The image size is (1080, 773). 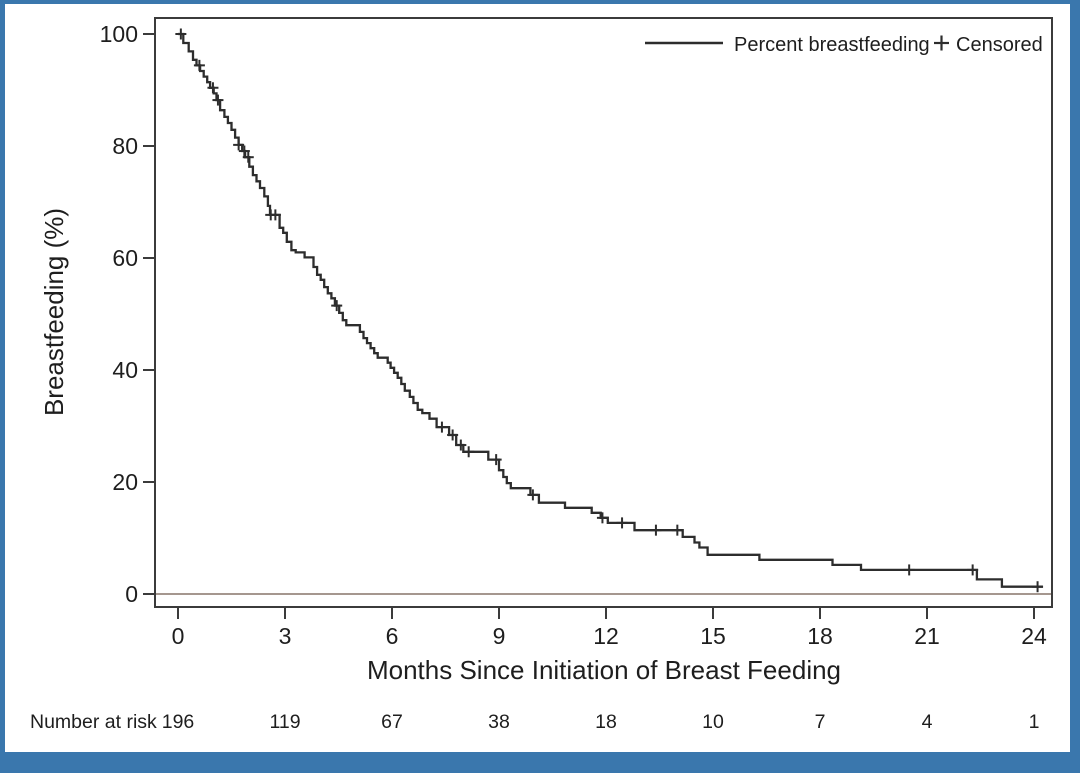 I want to click on at-risk-count: 119, so click(x=284, y=722).